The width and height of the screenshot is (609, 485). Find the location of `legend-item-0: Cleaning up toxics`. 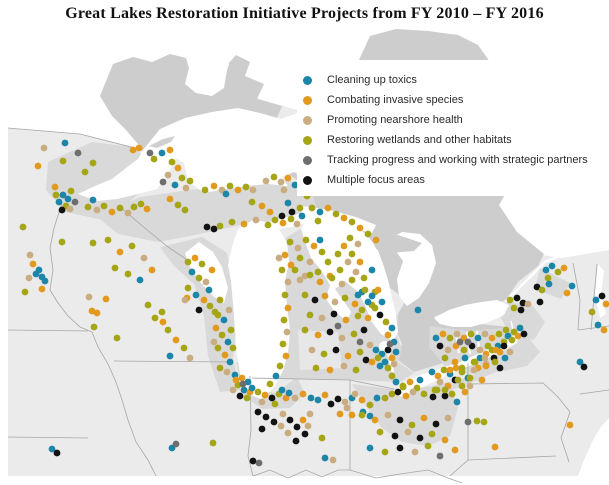

legend-item-0: Cleaning up toxics is located at coordinates (451, 80).